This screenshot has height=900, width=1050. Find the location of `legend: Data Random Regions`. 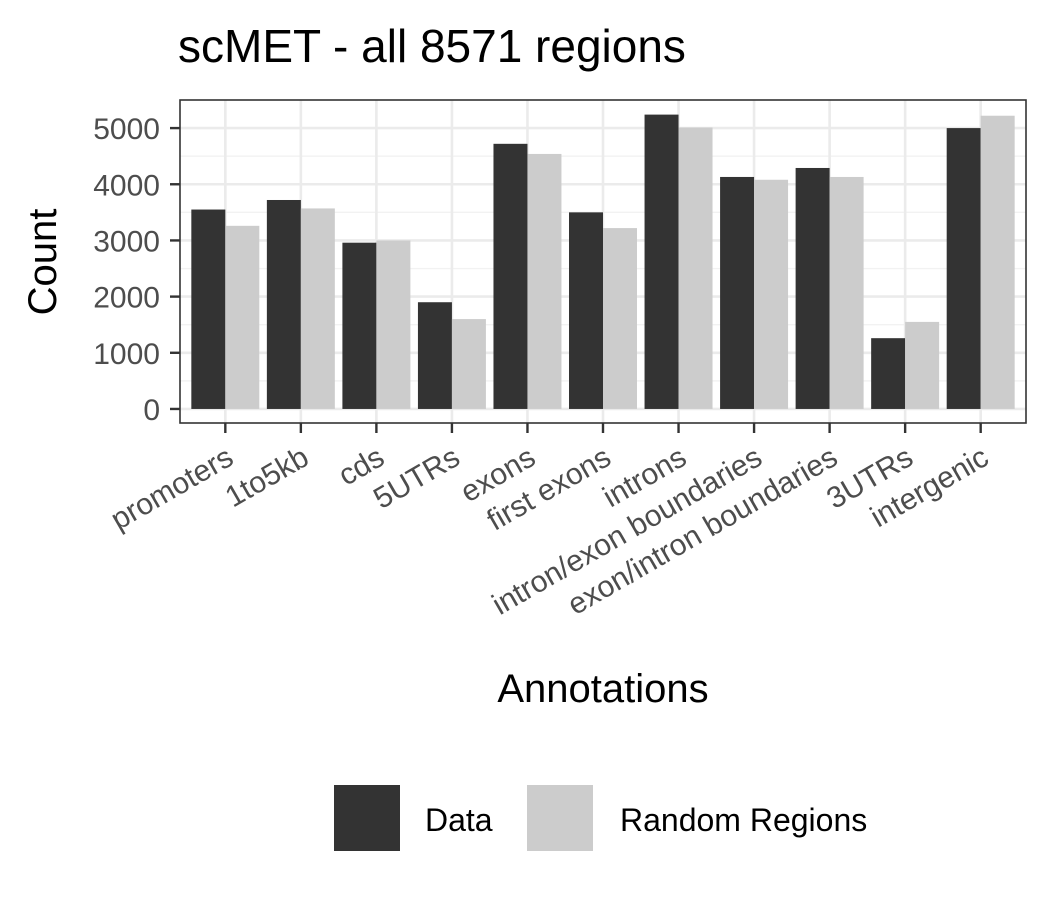

legend: Data Random Regions is located at coordinates (600, 818).